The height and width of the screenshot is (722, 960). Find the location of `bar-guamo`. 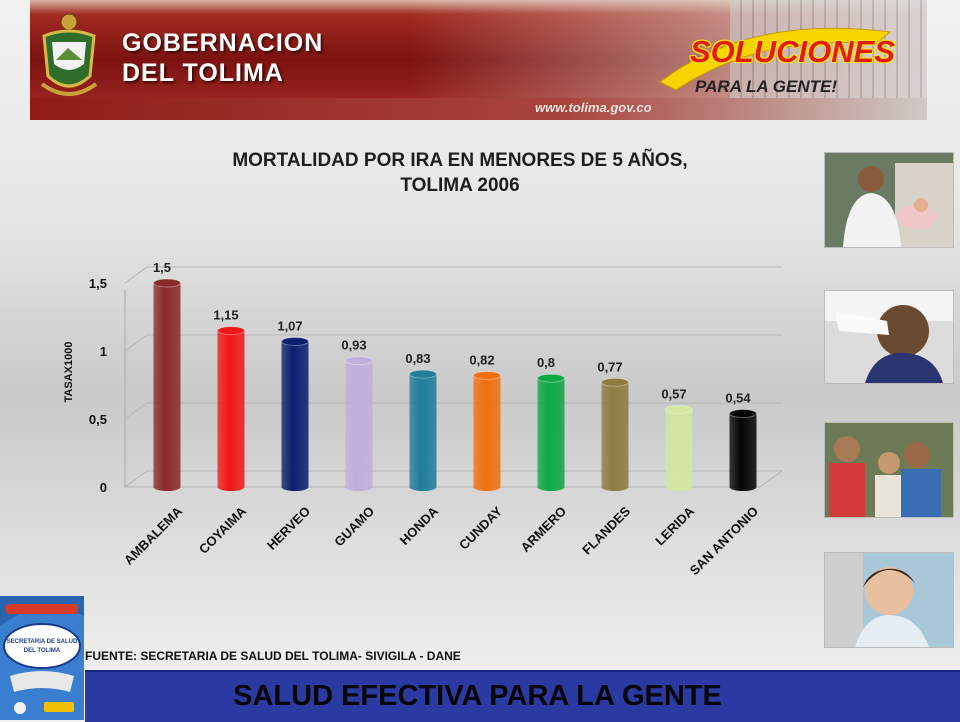

bar-guamo is located at coordinates (359, 423).